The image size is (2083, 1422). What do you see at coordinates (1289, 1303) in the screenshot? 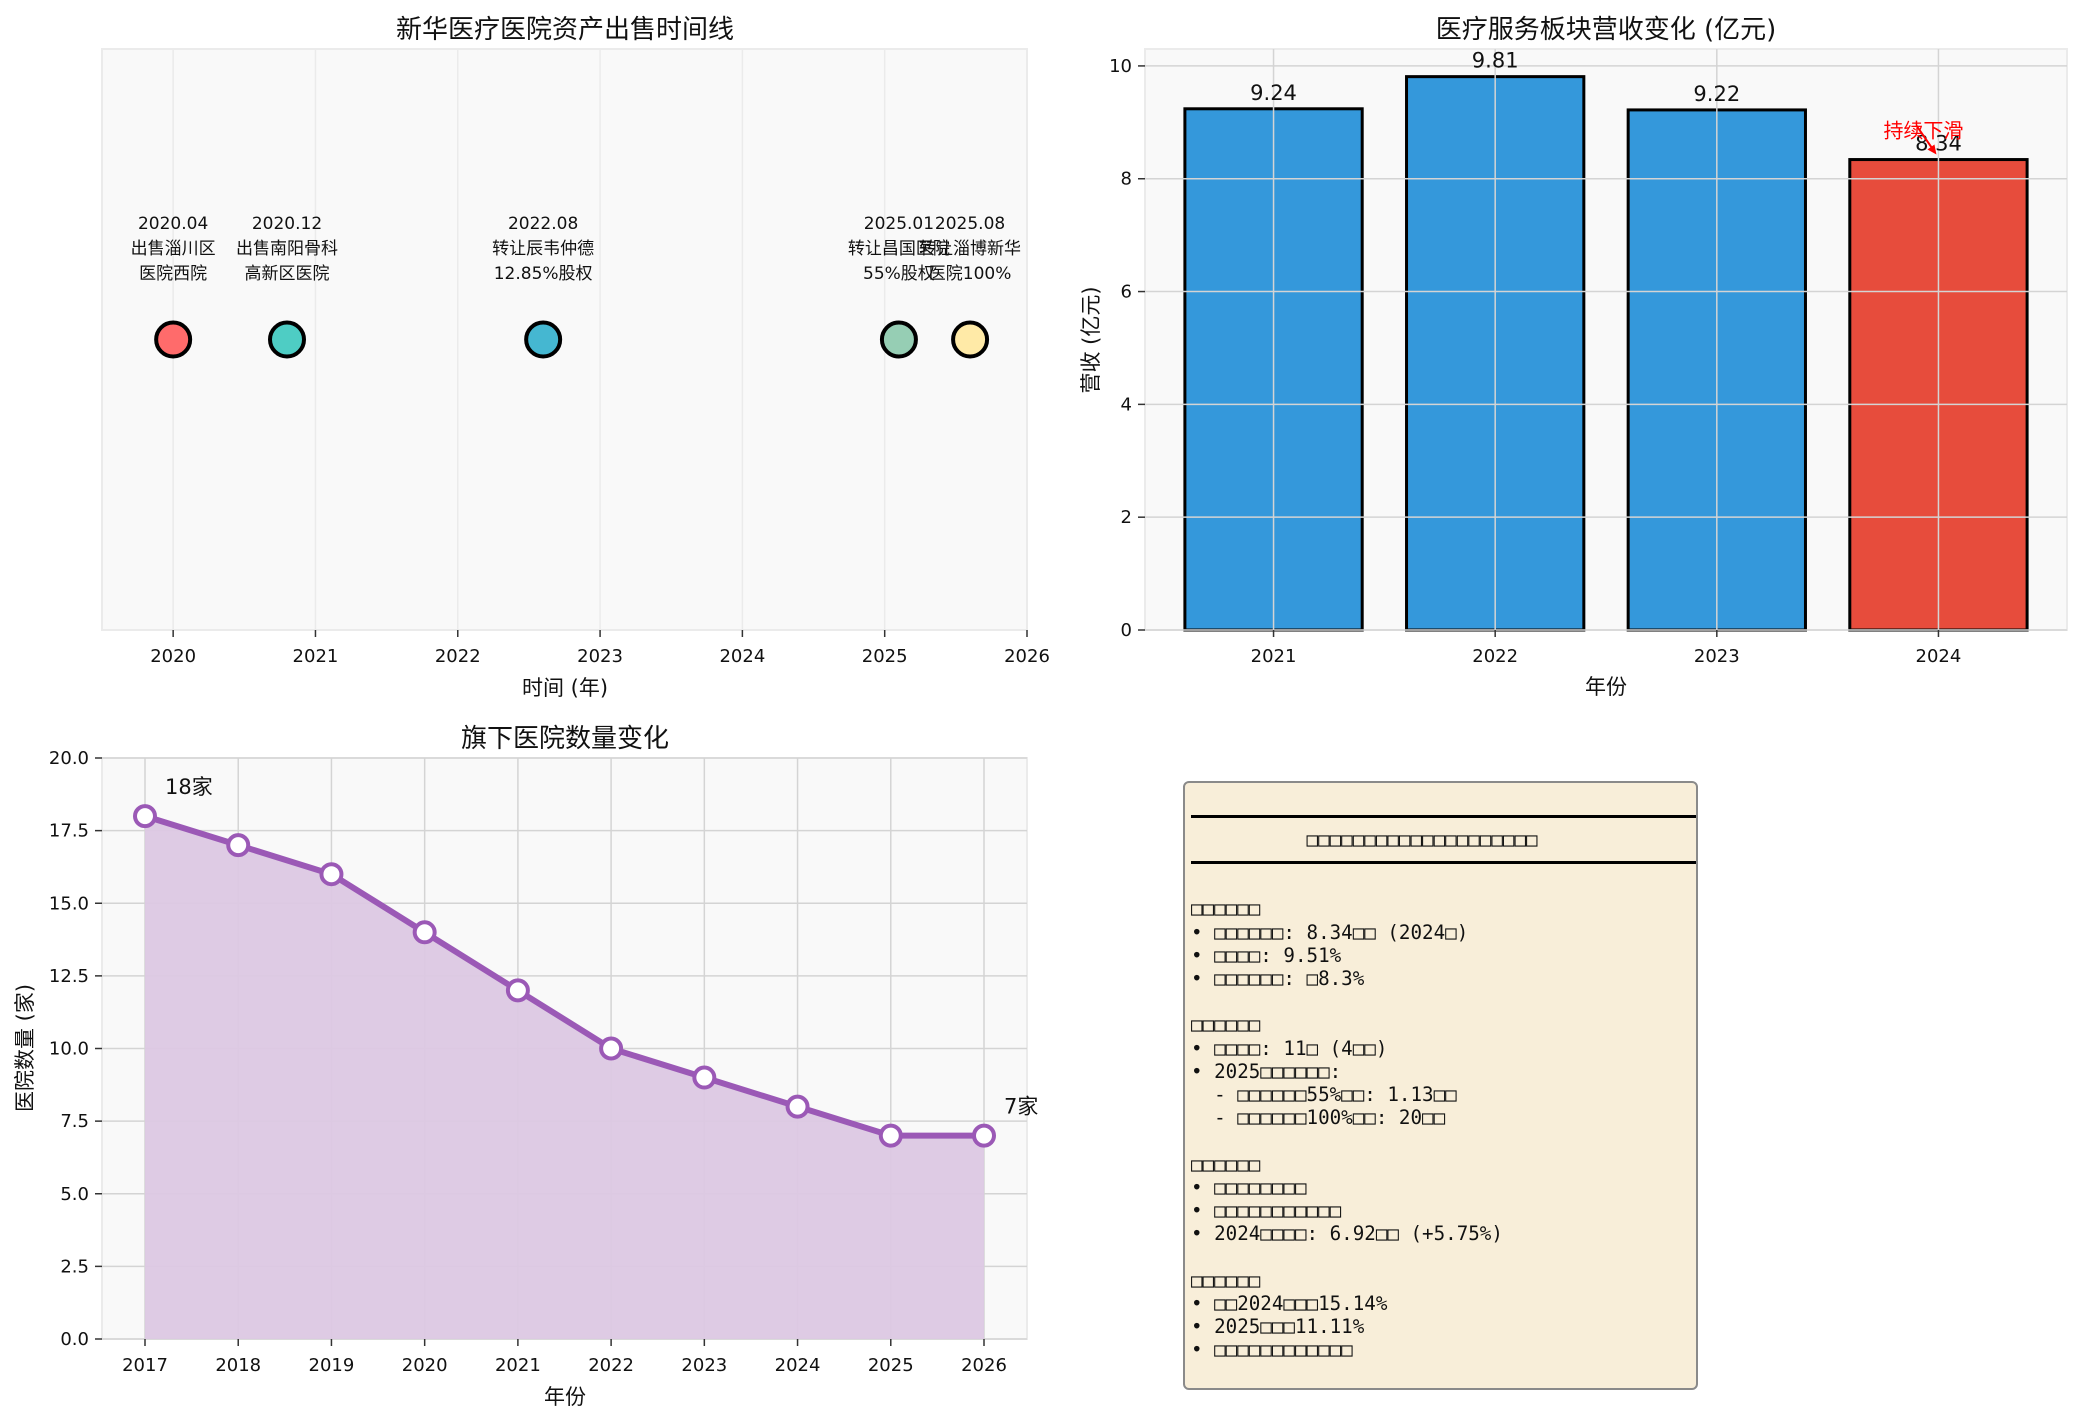
I see `box-line: • □□2024□□□15.14%` at bounding box center [1289, 1303].